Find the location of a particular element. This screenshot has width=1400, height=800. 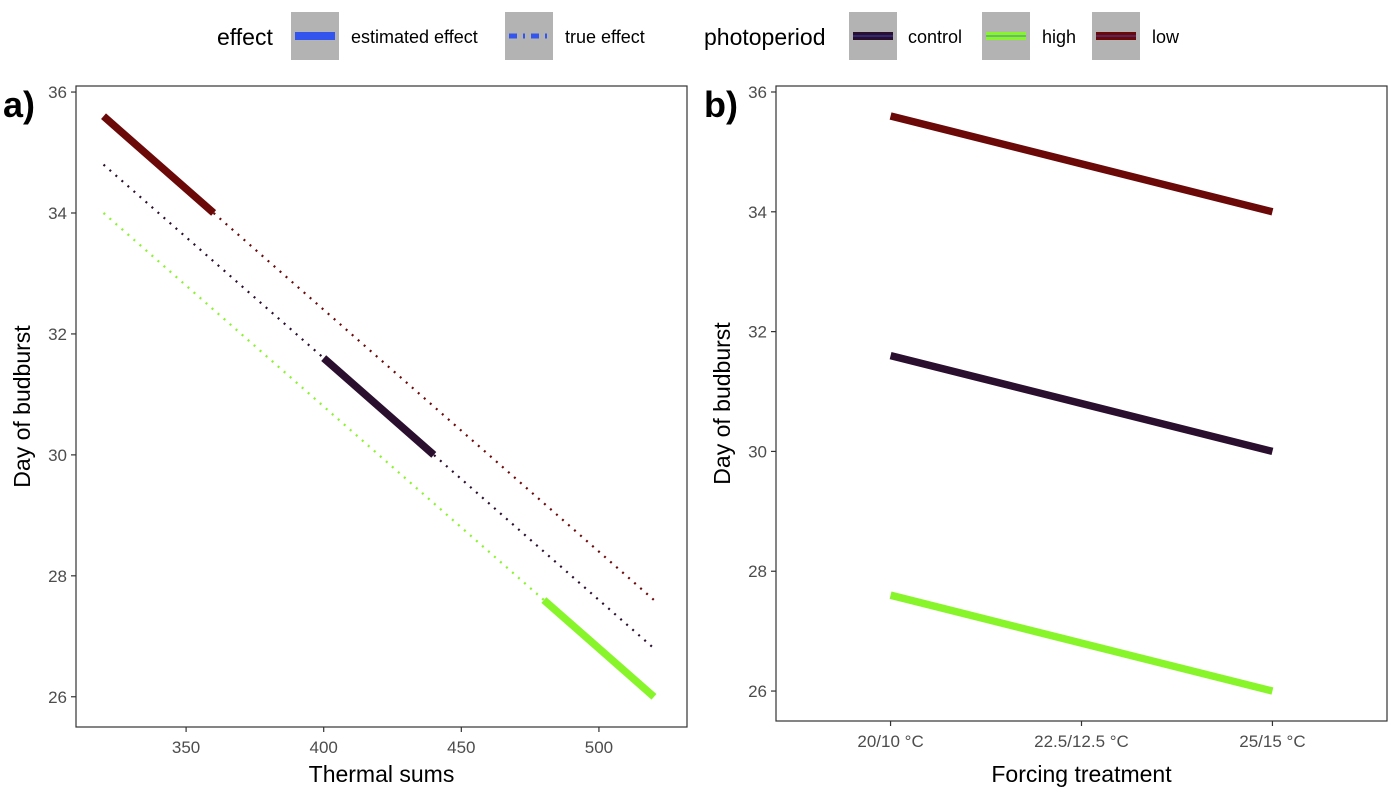

x-axis-title: Thermal sums is located at coordinates (382, 774).